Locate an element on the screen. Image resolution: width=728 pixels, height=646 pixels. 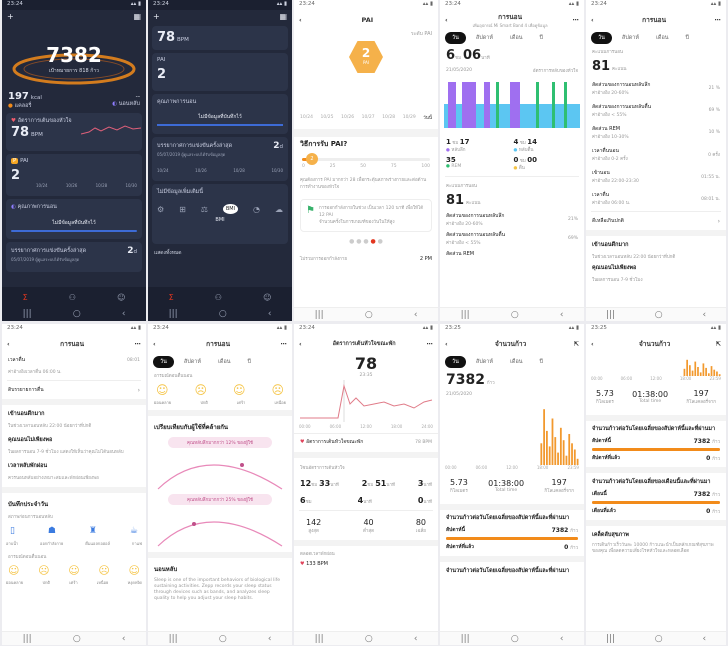
bmi-icon: BMI is located at coordinates (230, 209).